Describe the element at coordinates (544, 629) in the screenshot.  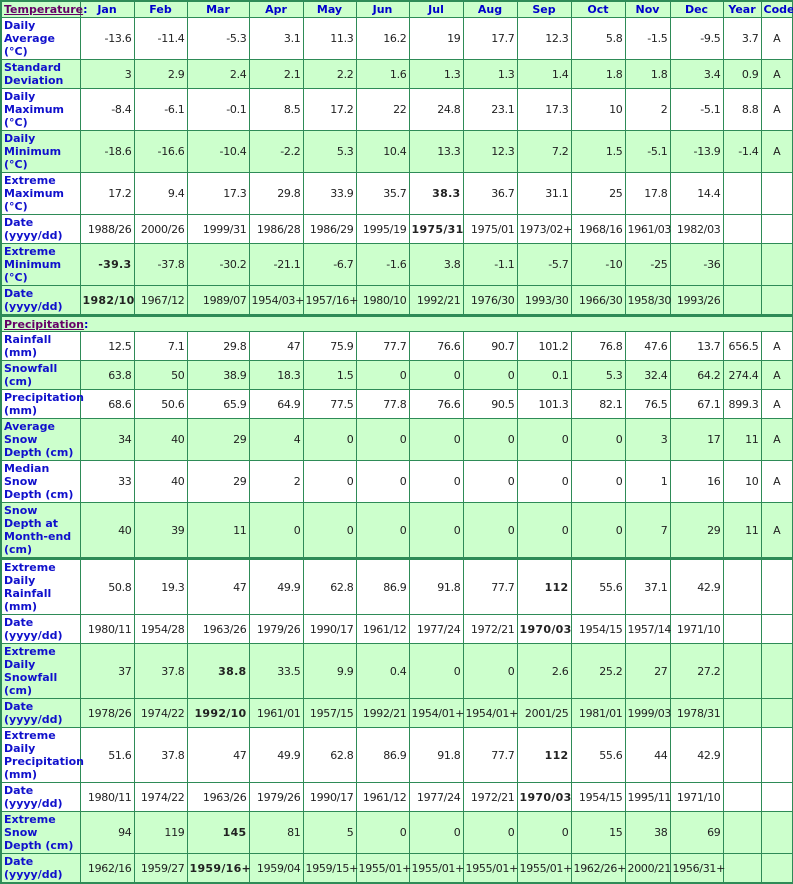
I see `value-cell: 1970/03` at that location.